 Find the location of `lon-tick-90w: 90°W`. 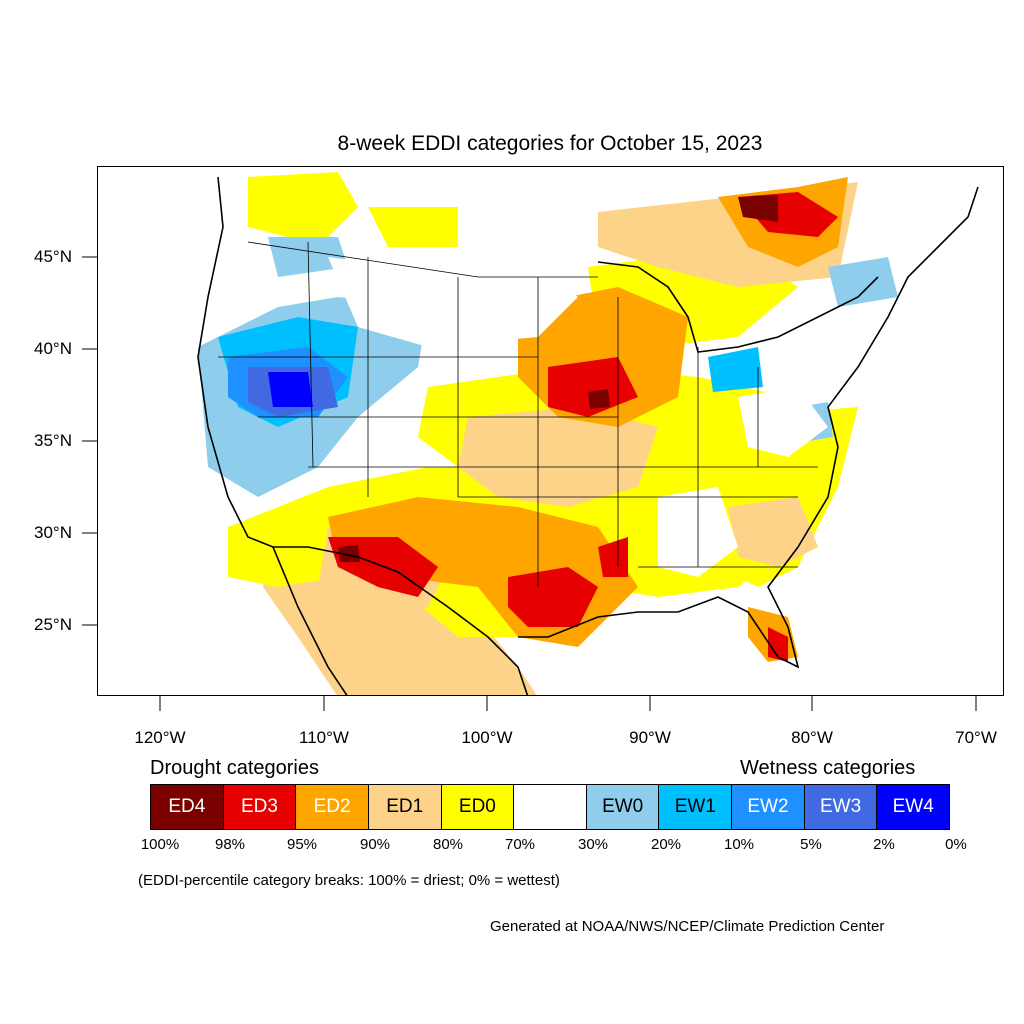

lon-tick-90w: 90°W is located at coordinates (650, 737).